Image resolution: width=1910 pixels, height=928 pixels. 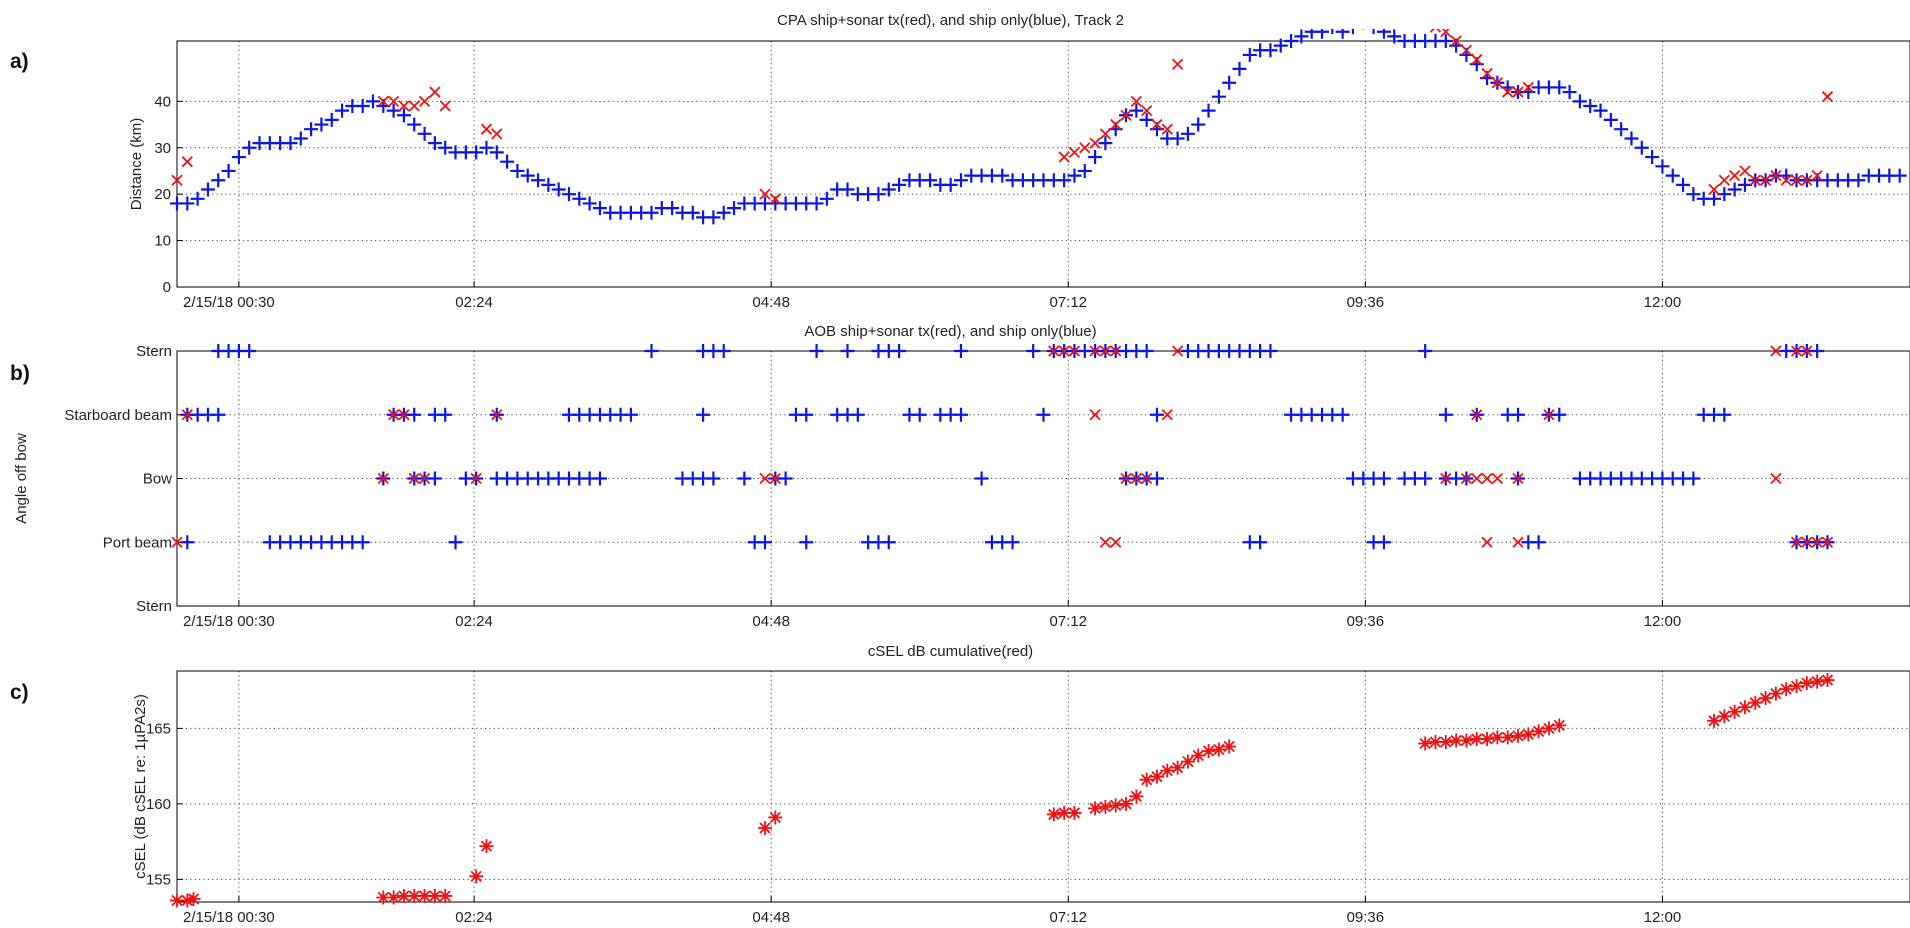 What do you see at coordinates (137, 542) in the screenshot?
I see `y-tick-label: Port beam` at bounding box center [137, 542].